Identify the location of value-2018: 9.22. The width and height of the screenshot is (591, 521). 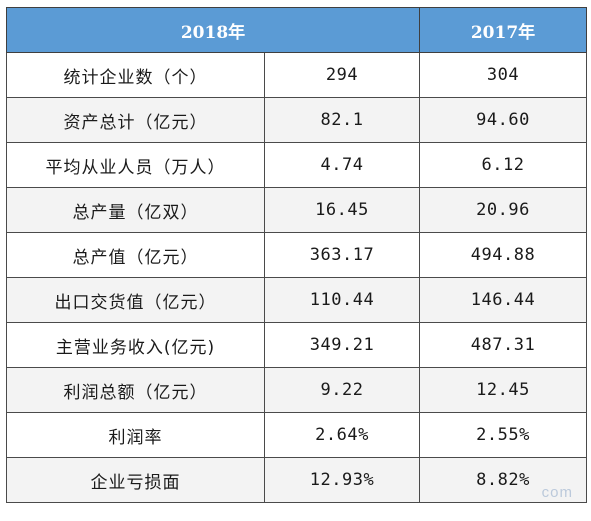
(342, 390).